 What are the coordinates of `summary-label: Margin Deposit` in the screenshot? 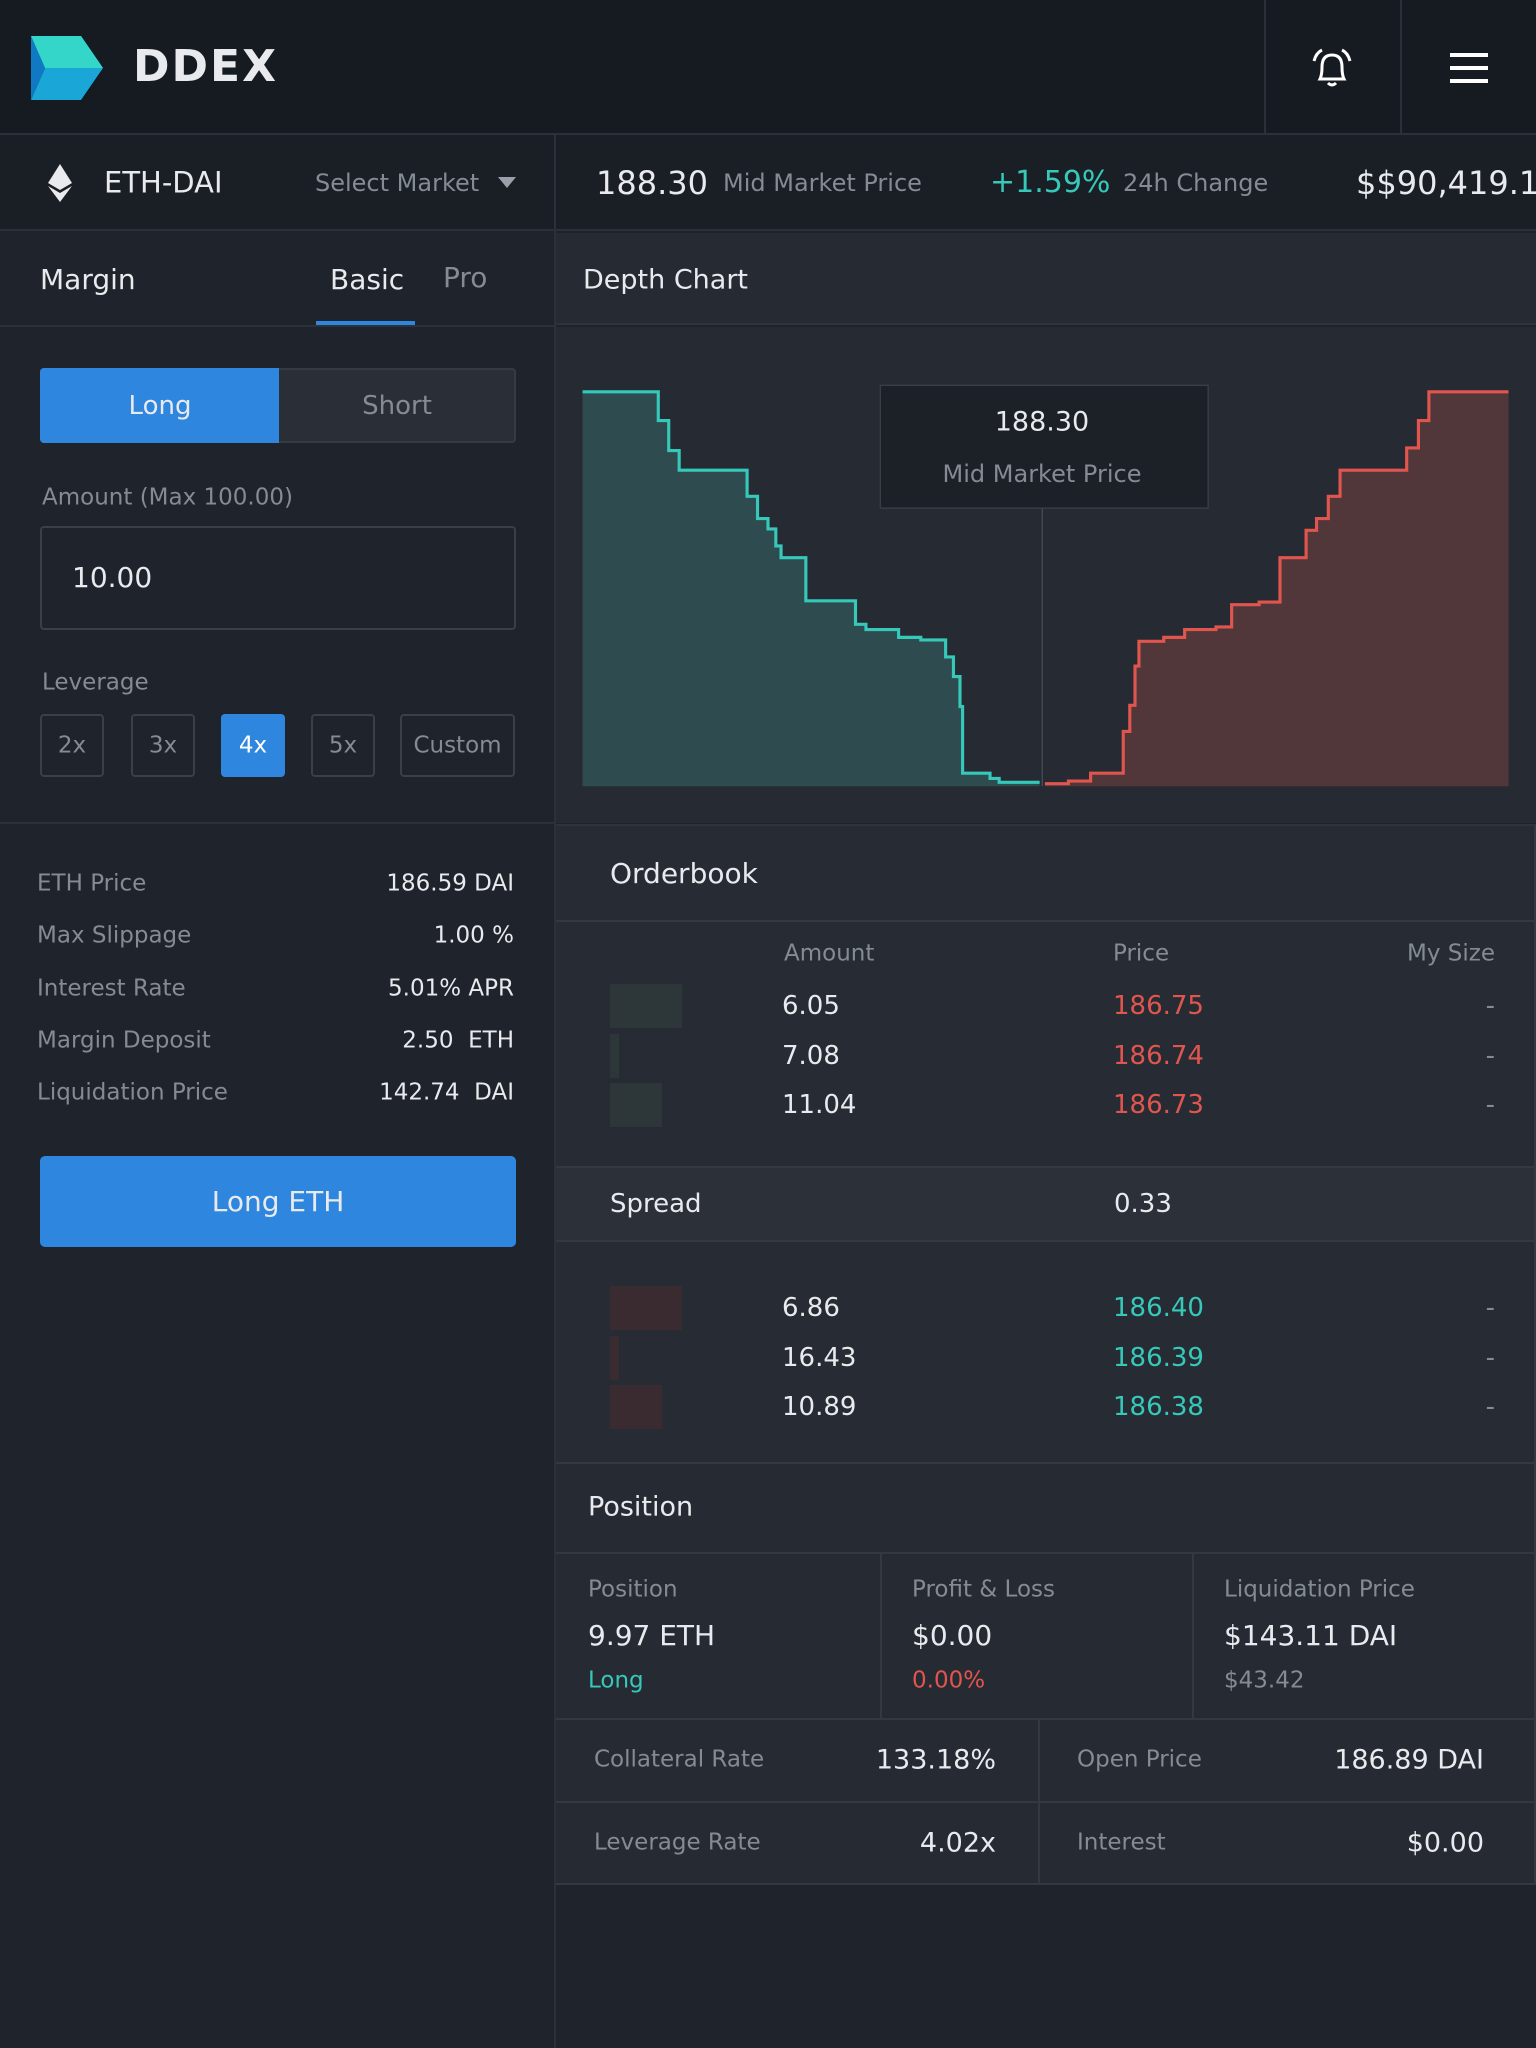 It's located at (124, 1040).